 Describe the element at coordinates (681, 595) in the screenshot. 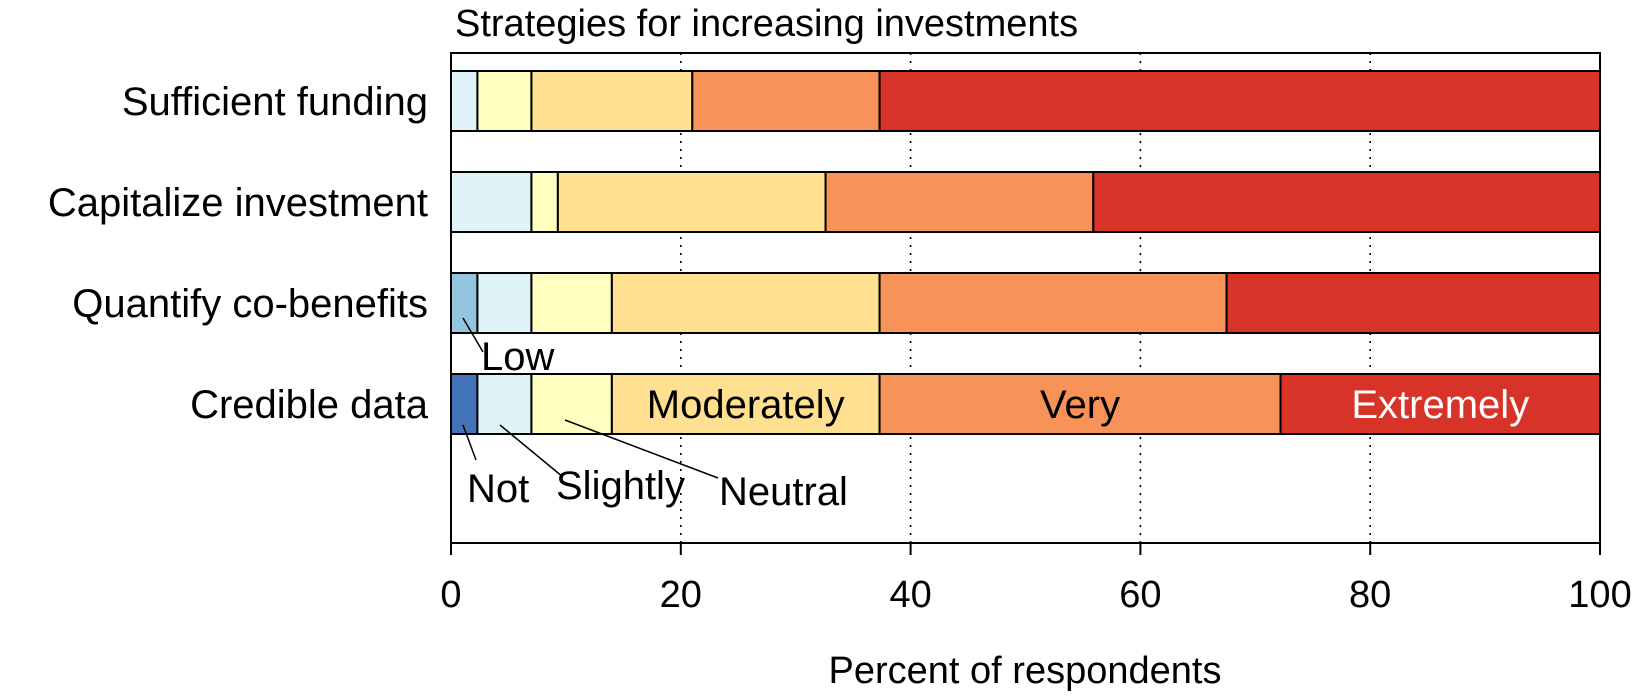

I see `x-tick-label-20: 20` at that location.